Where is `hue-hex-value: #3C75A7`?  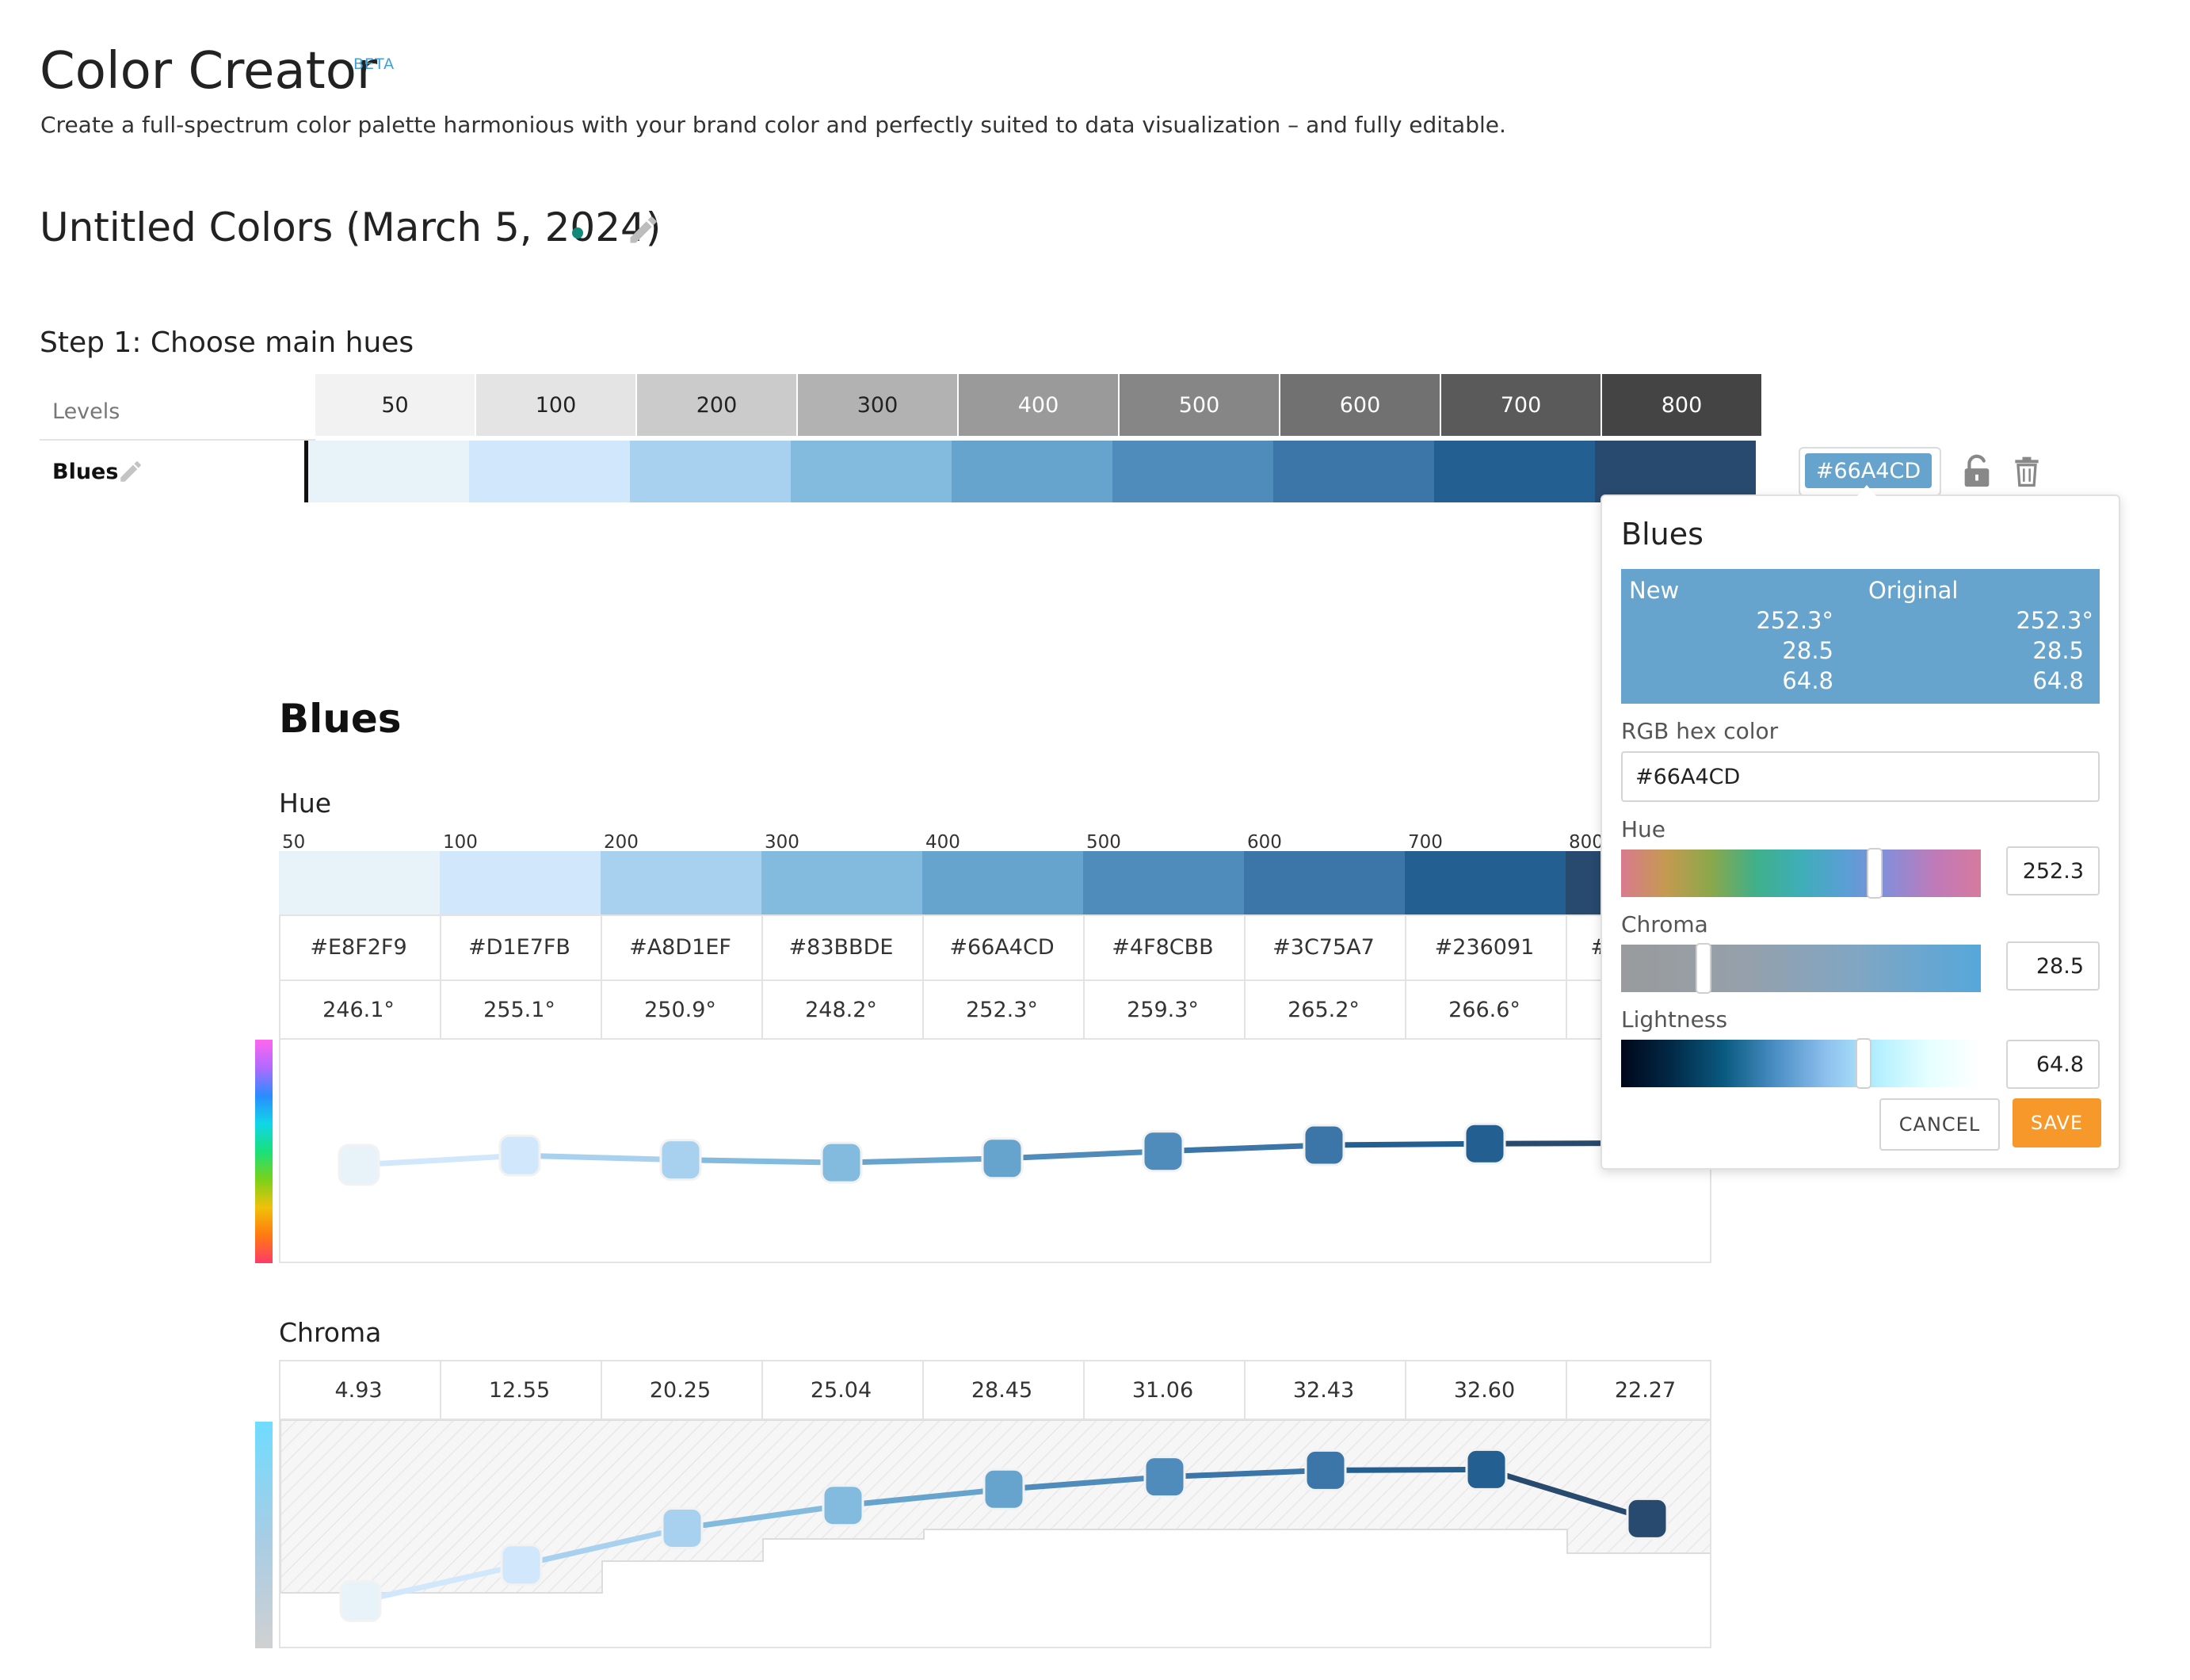
hue-hex-value: #3C75A7 is located at coordinates (1323, 947).